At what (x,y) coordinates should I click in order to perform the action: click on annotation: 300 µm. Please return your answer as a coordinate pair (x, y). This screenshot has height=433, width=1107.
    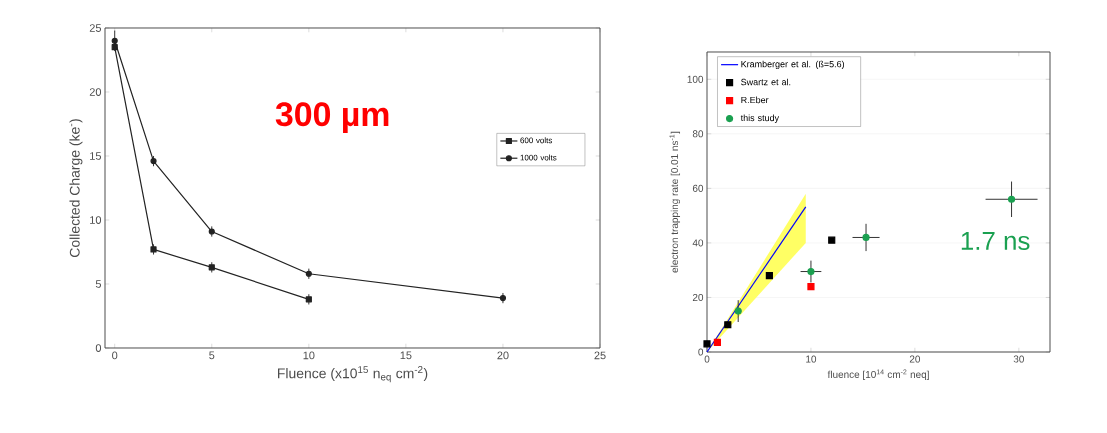
    Looking at the image, I should click on (332, 117).